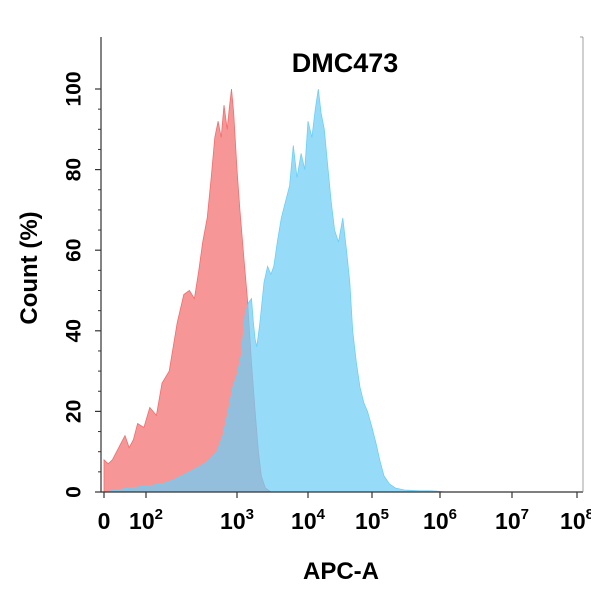  Describe the element at coordinates (308, 520) in the screenshot. I see `x-tick-label: 10⁴` at that location.